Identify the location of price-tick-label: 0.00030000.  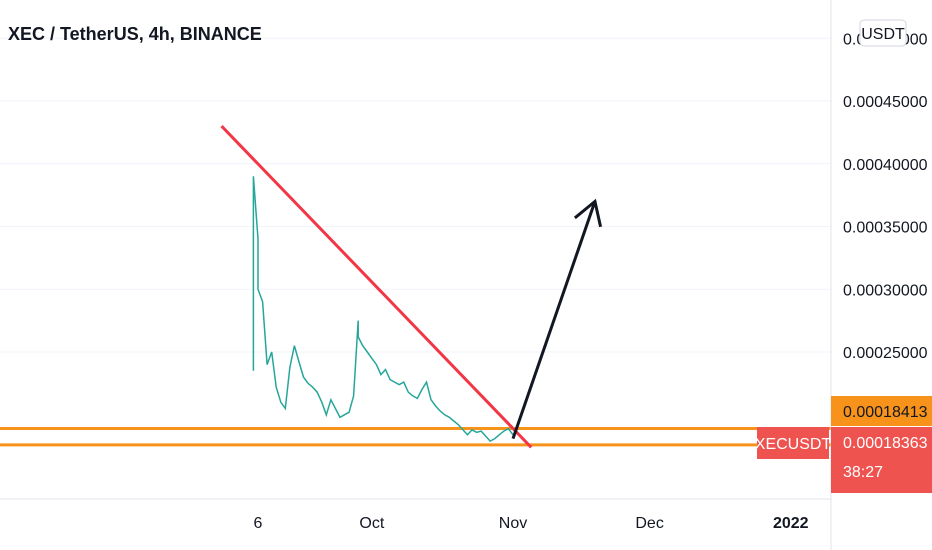
(885, 290).